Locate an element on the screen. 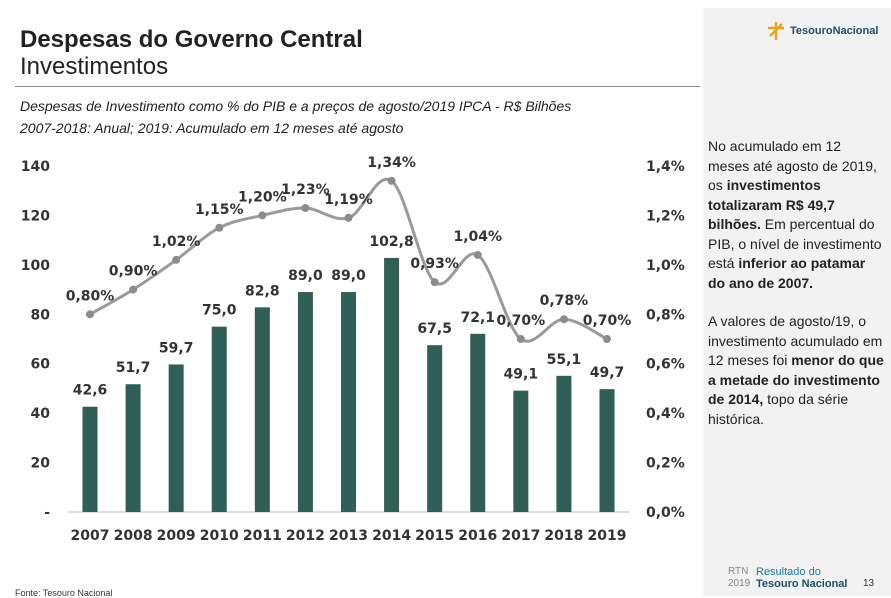  bar-label: 55,1 is located at coordinates (564, 360).